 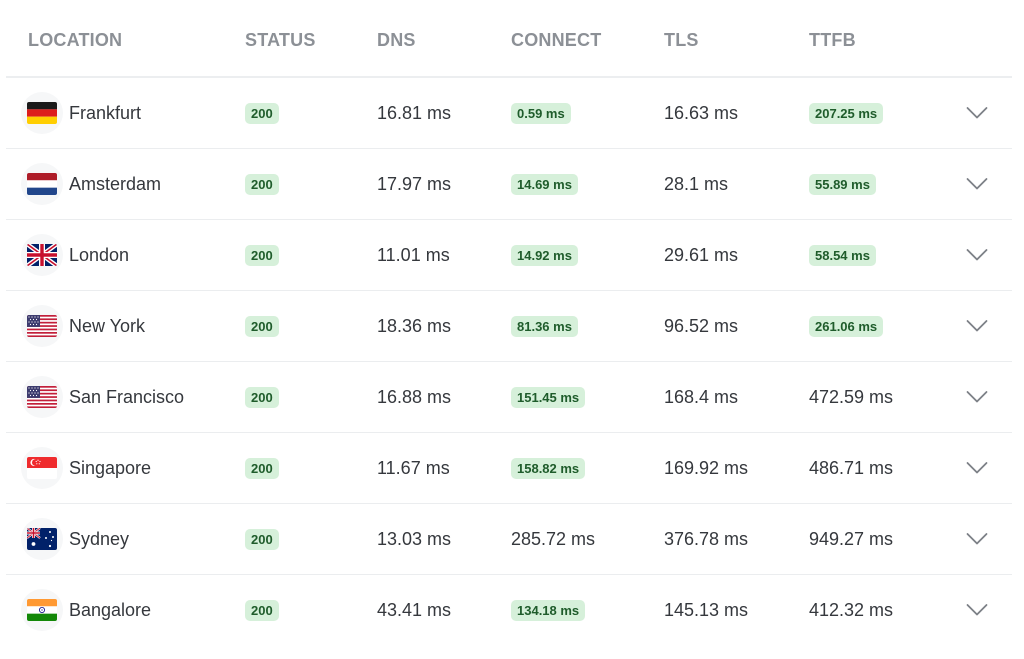 I want to click on ttfb-cell: 412.32 ms, so click(x=851, y=610).